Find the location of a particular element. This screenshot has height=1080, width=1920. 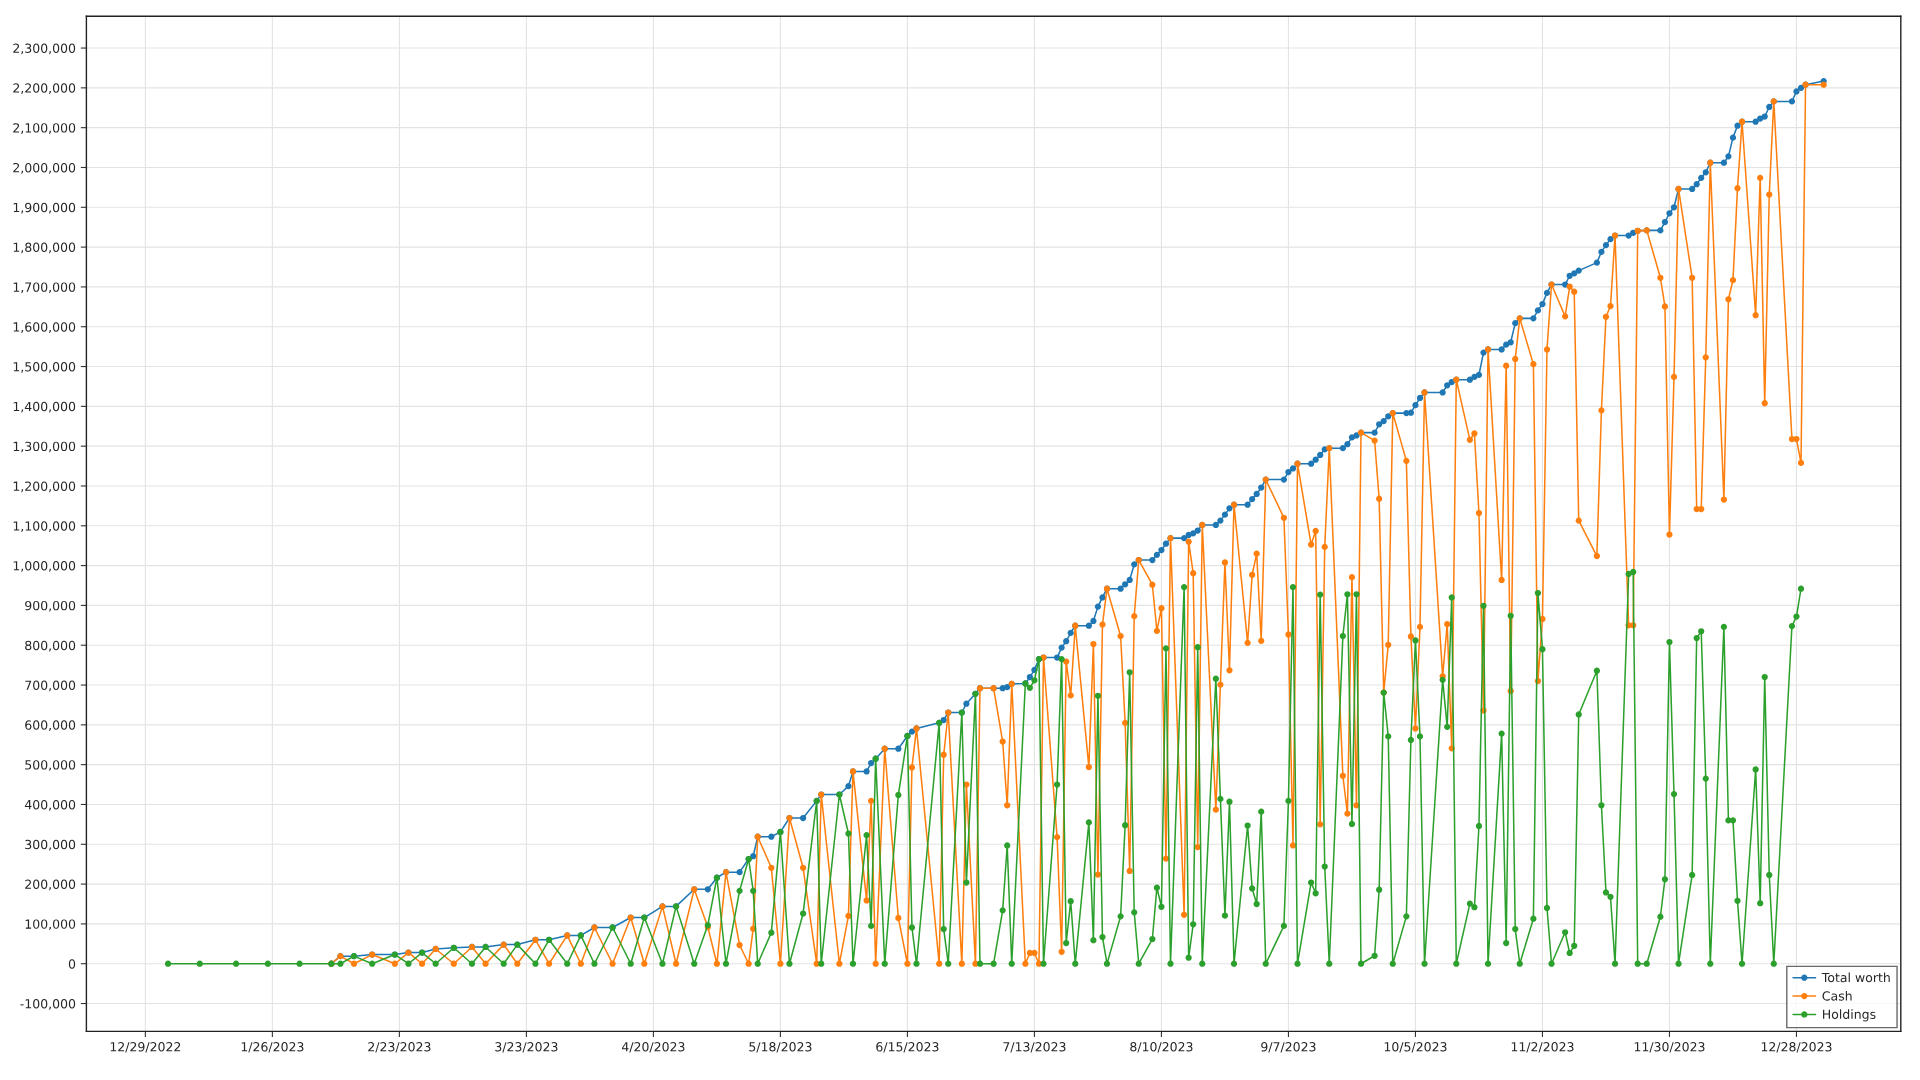

y-tick-label: 500,000 is located at coordinates (50, 765).